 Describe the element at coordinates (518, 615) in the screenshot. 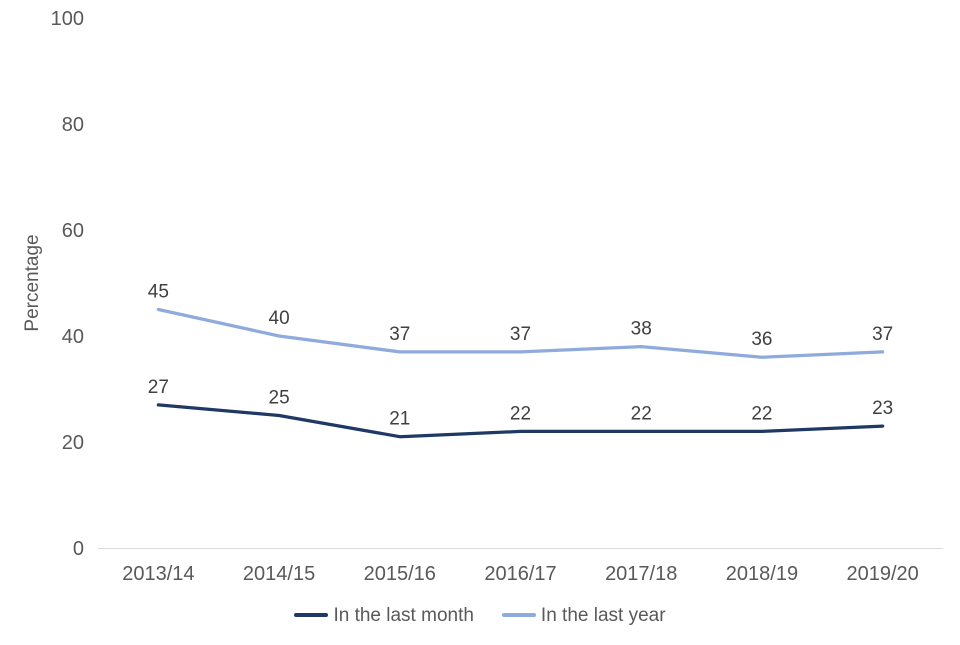

I see `legend-line-swatch-year` at that location.